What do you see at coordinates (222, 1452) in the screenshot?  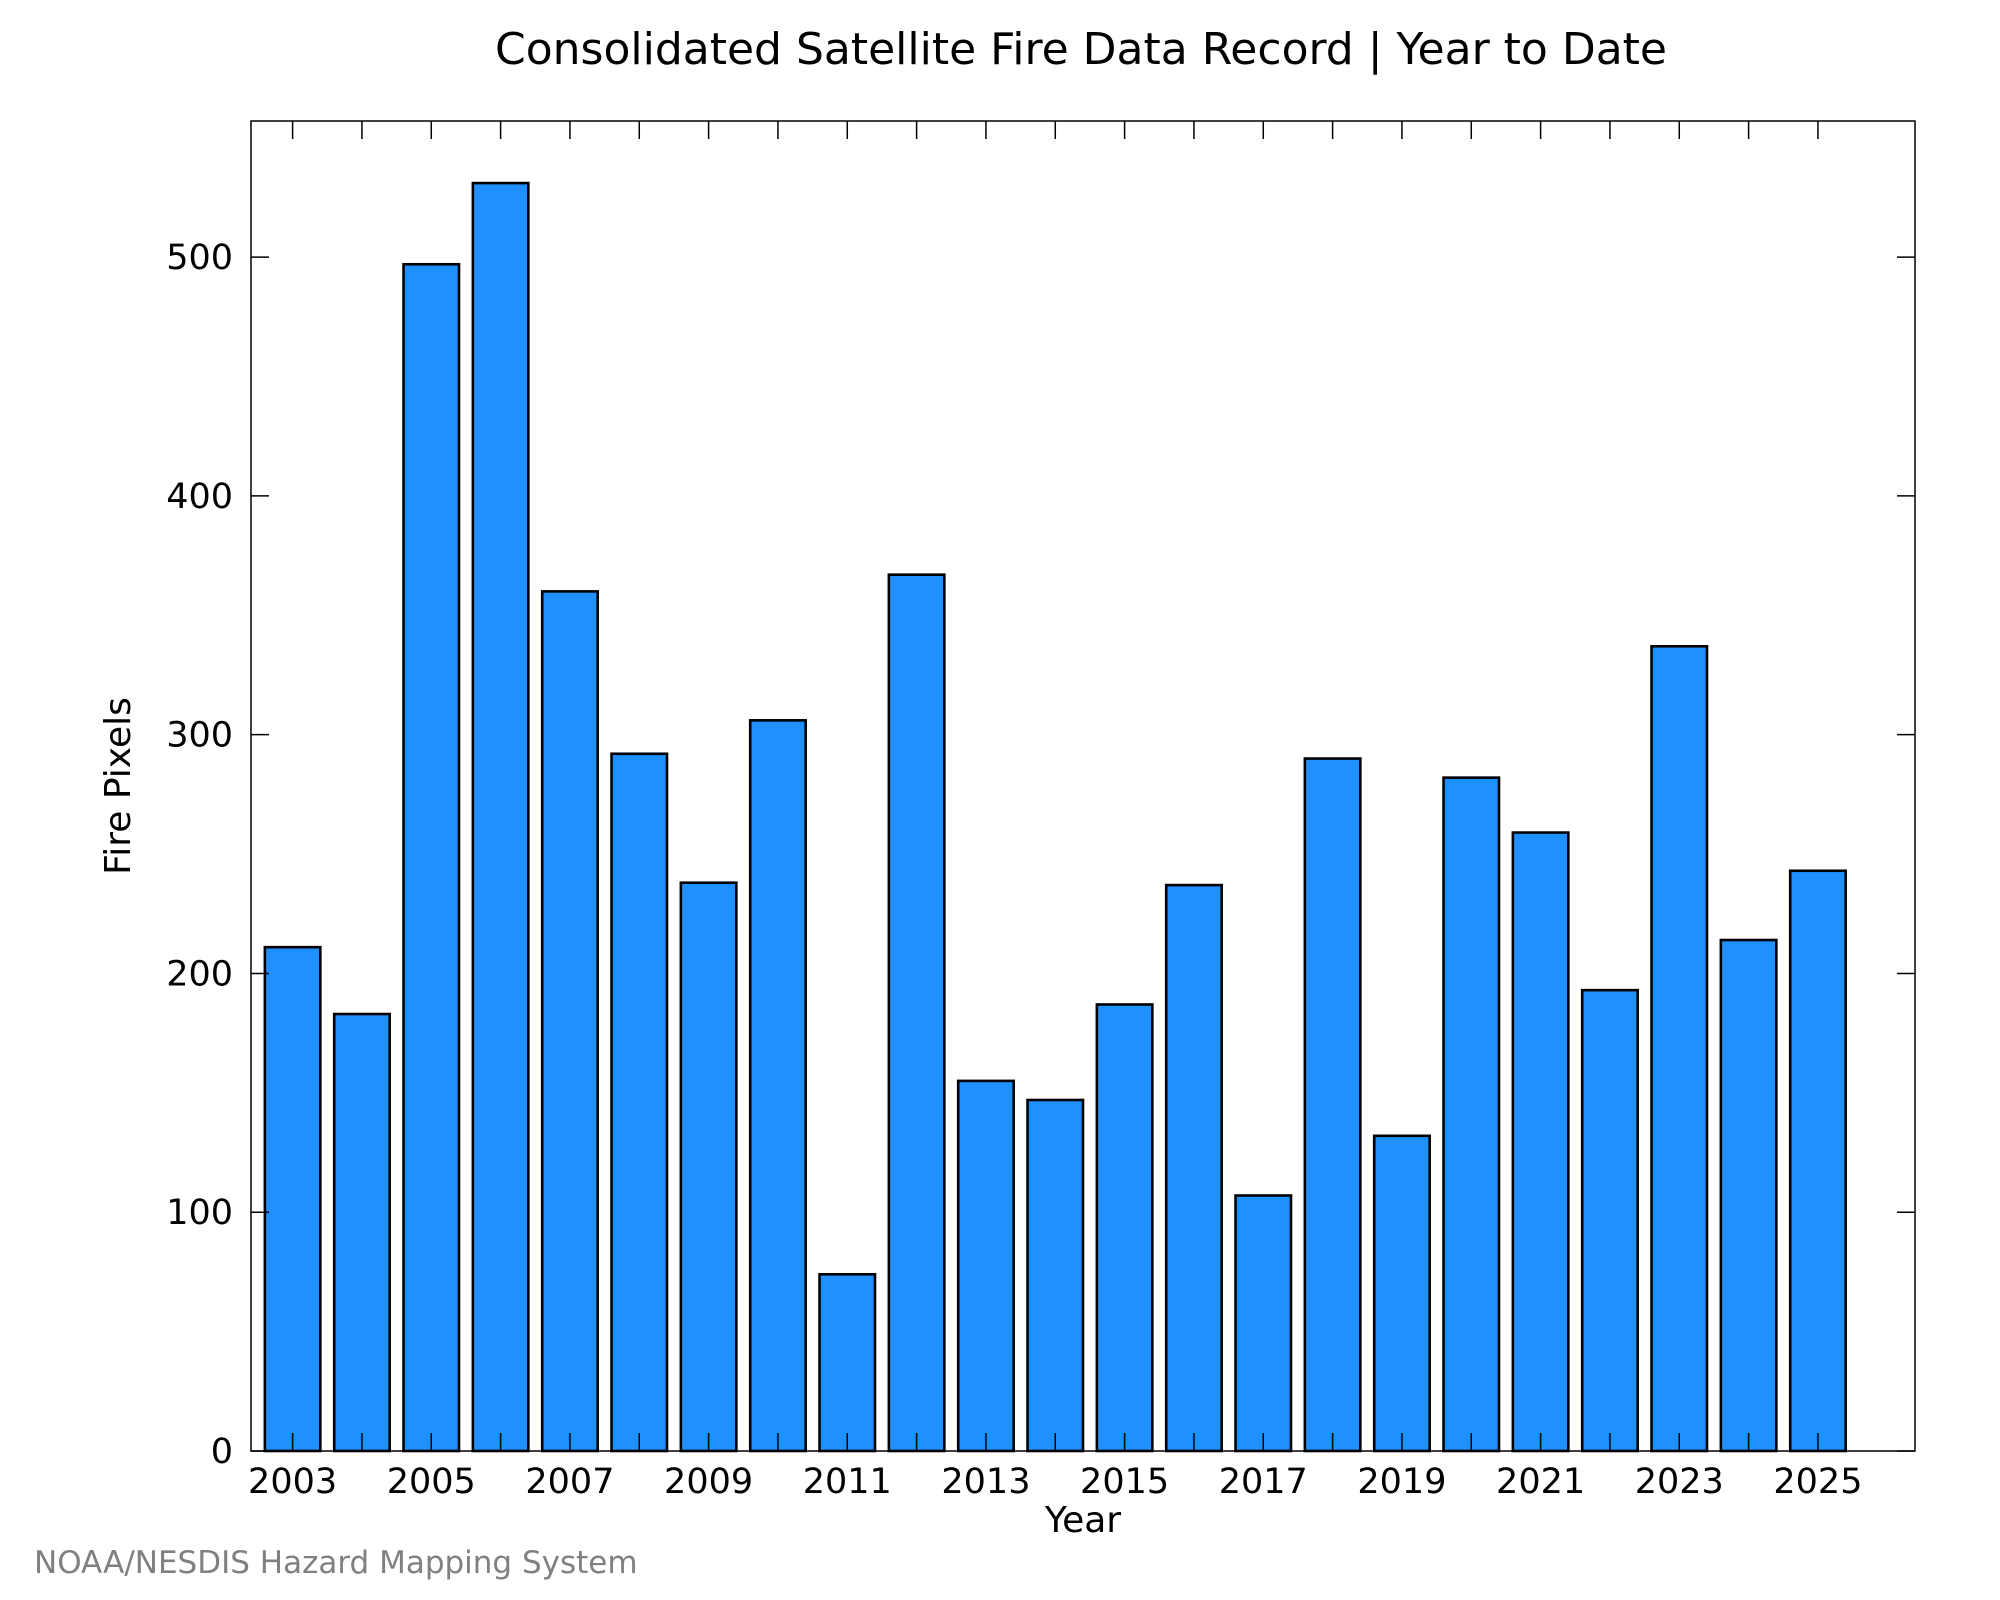 I see `y-tick-label-0: 0` at bounding box center [222, 1452].